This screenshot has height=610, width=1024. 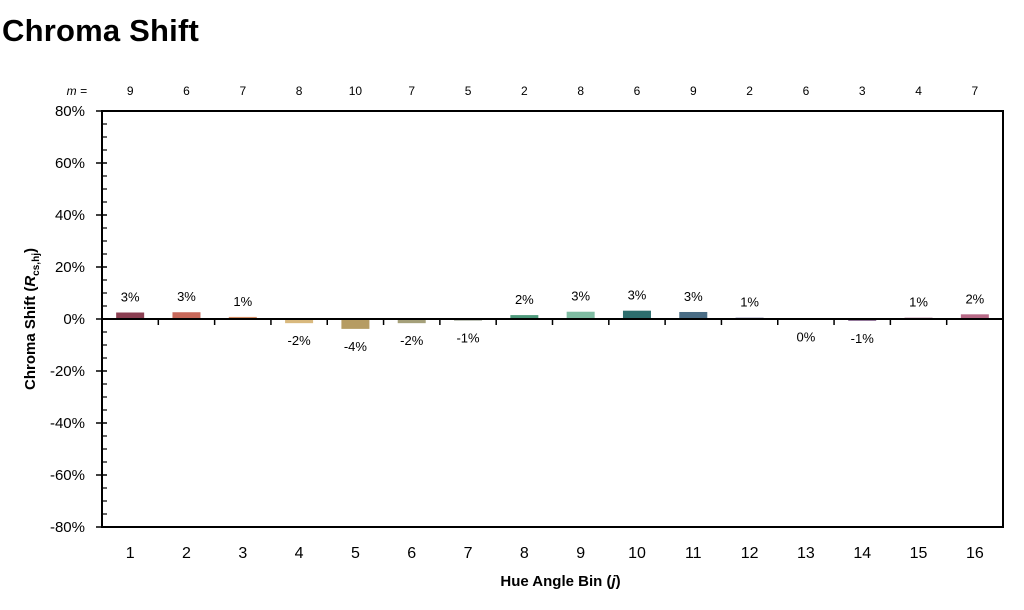 I want to click on y-tick-label: 40%, so click(x=70, y=215).